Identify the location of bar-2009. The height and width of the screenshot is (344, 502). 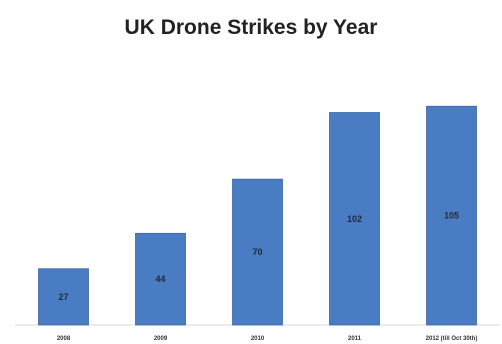
(160, 279).